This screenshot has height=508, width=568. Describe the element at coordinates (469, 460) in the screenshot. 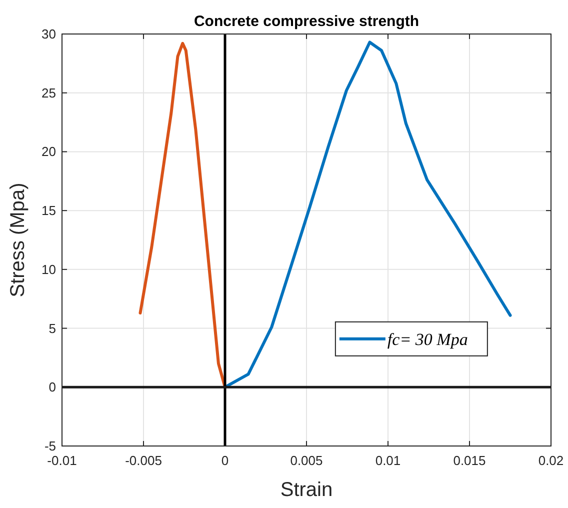

I see `x-tick-label: 0.015` at that location.